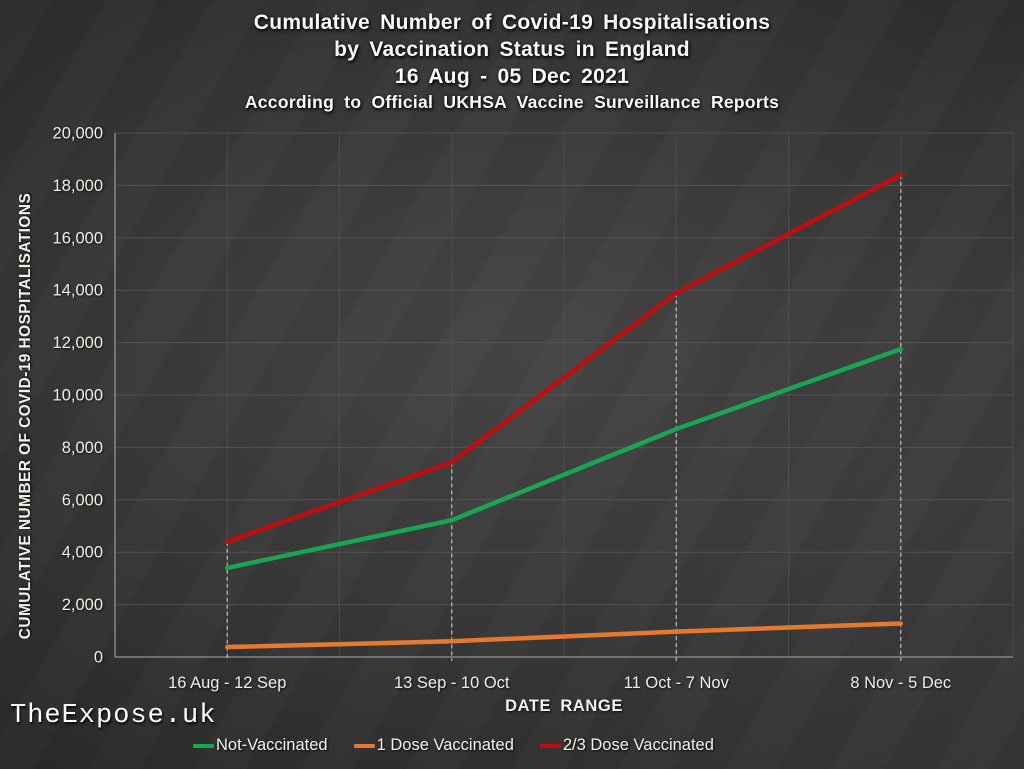 The image size is (1024, 769). What do you see at coordinates (203, 745) in the screenshot?
I see `legend-swatch-green-icon` at bounding box center [203, 745].